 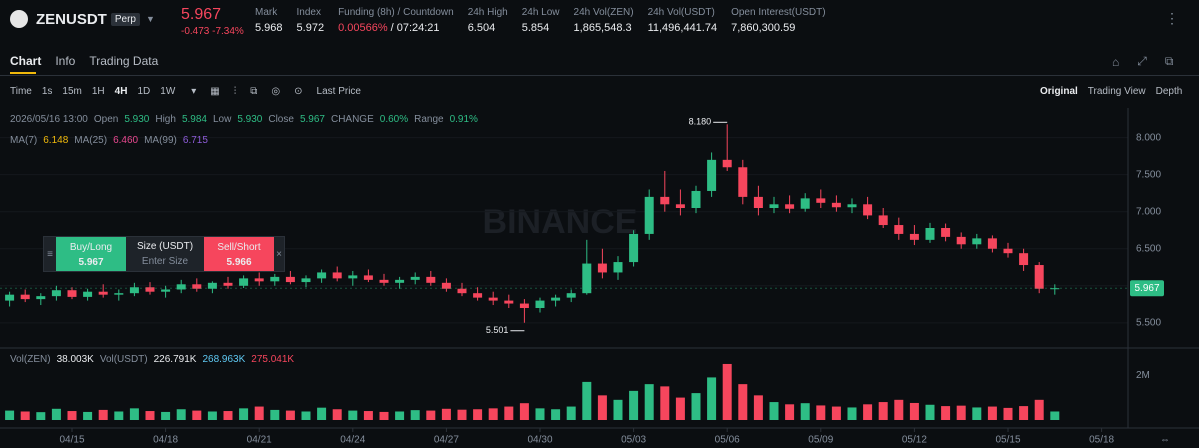 What do you see at coordinates (259, 440) in the screenshot?
I see `x-tick-label: 04/21` at bounding box center [259, 440].